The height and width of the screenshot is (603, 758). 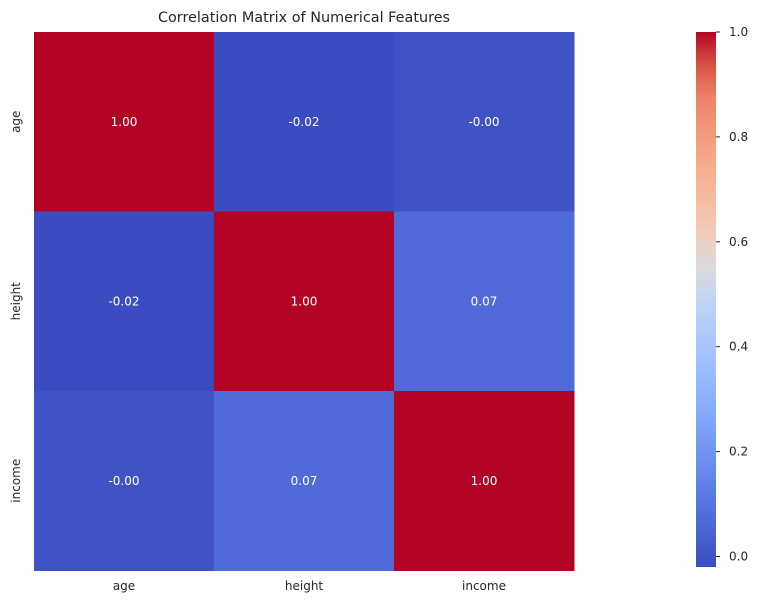 What do you see at coordinates (304, 18) in the screenshot?
I see `chart-title: Correlation Matrix of Numerical Features` at bounding box center [304, 18].